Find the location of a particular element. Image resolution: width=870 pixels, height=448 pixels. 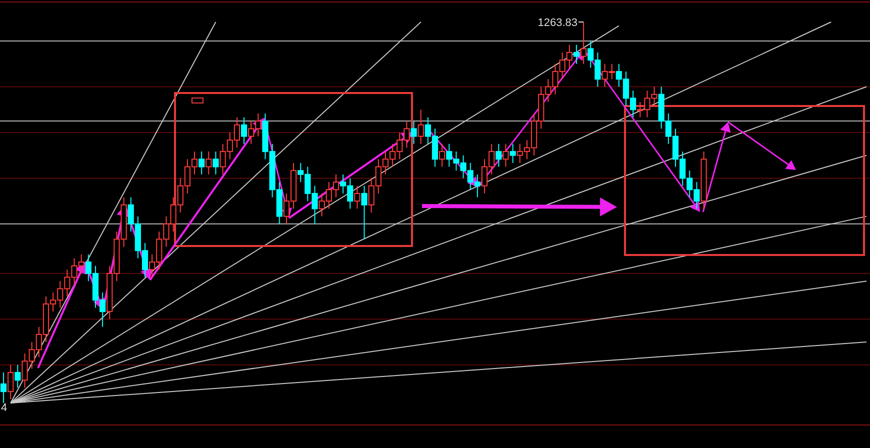

annotation: 1263.83 is located at coordinates (558, 23).